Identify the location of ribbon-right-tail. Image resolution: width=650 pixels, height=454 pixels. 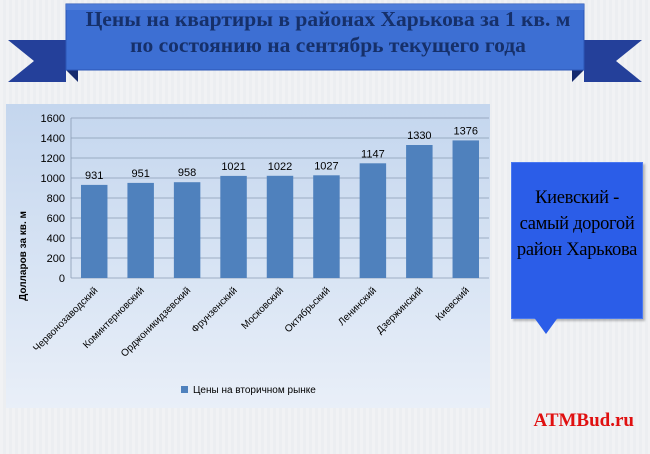
(613, 61).